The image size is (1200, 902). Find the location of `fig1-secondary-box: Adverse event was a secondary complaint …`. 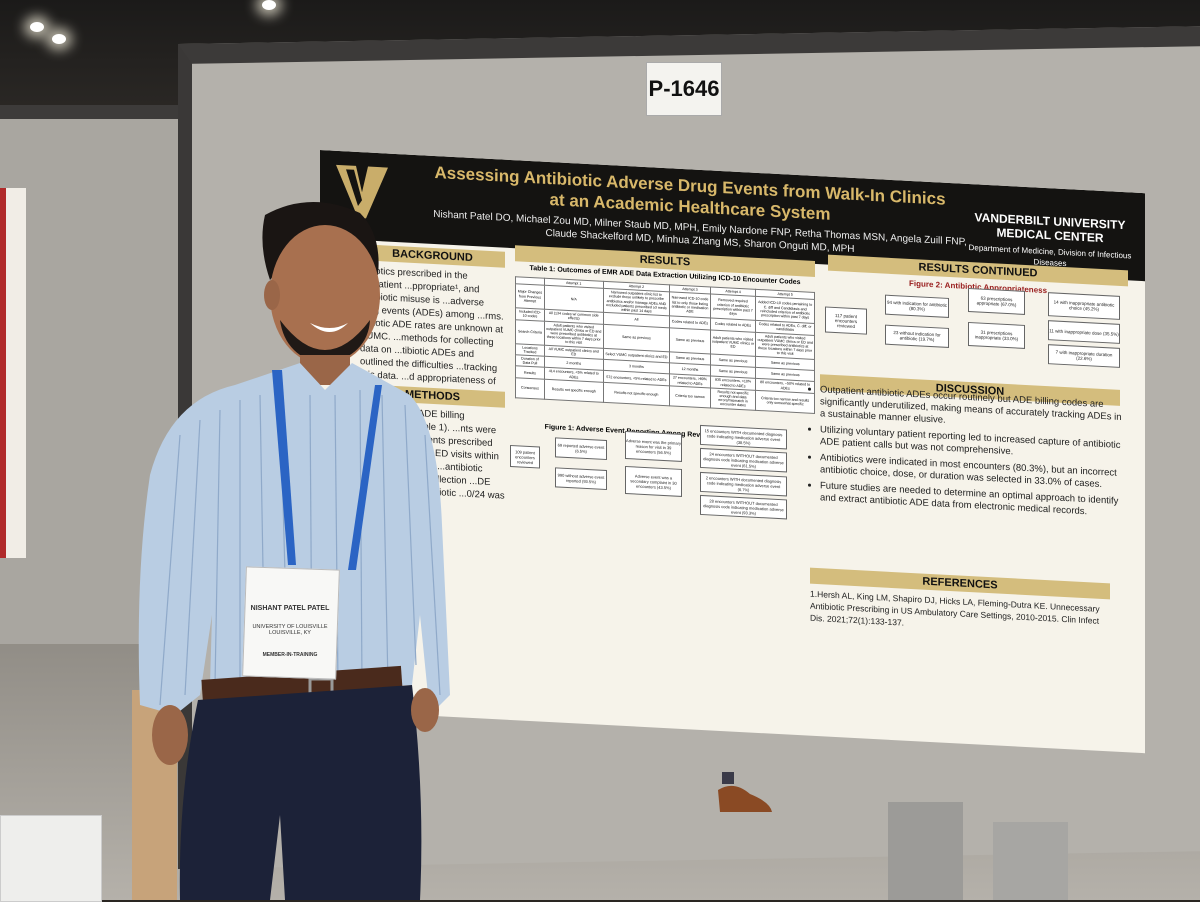

fig1-secondary-box: Adverse event was a secondary complaint … is located at coordinates (653, 481).